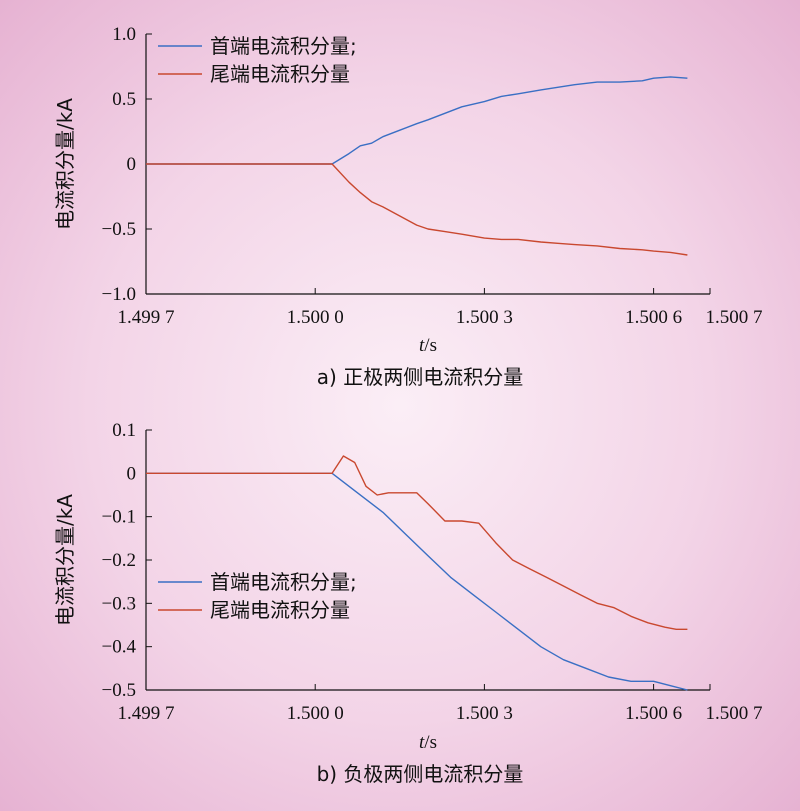 The image size is (800, 811). What do you see at coordinates (420, 377) in the screenshot?
I see `panel-caption: a) 正极两侧电流积分量` at bounding box center [420, 377].